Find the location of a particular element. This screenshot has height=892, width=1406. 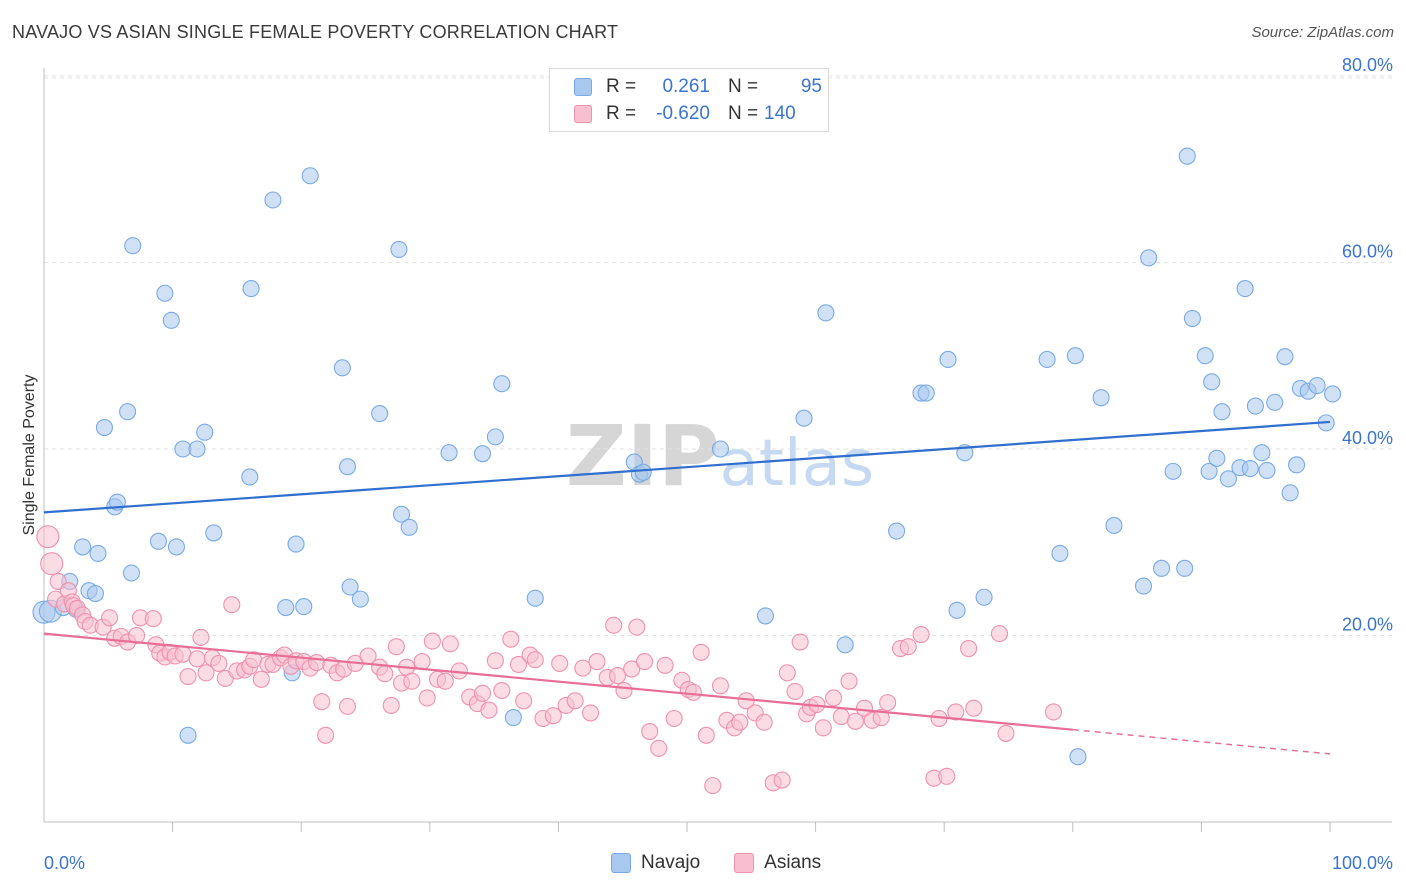

y-tick-label: 40.0% is located at coordinates (1367, 438).